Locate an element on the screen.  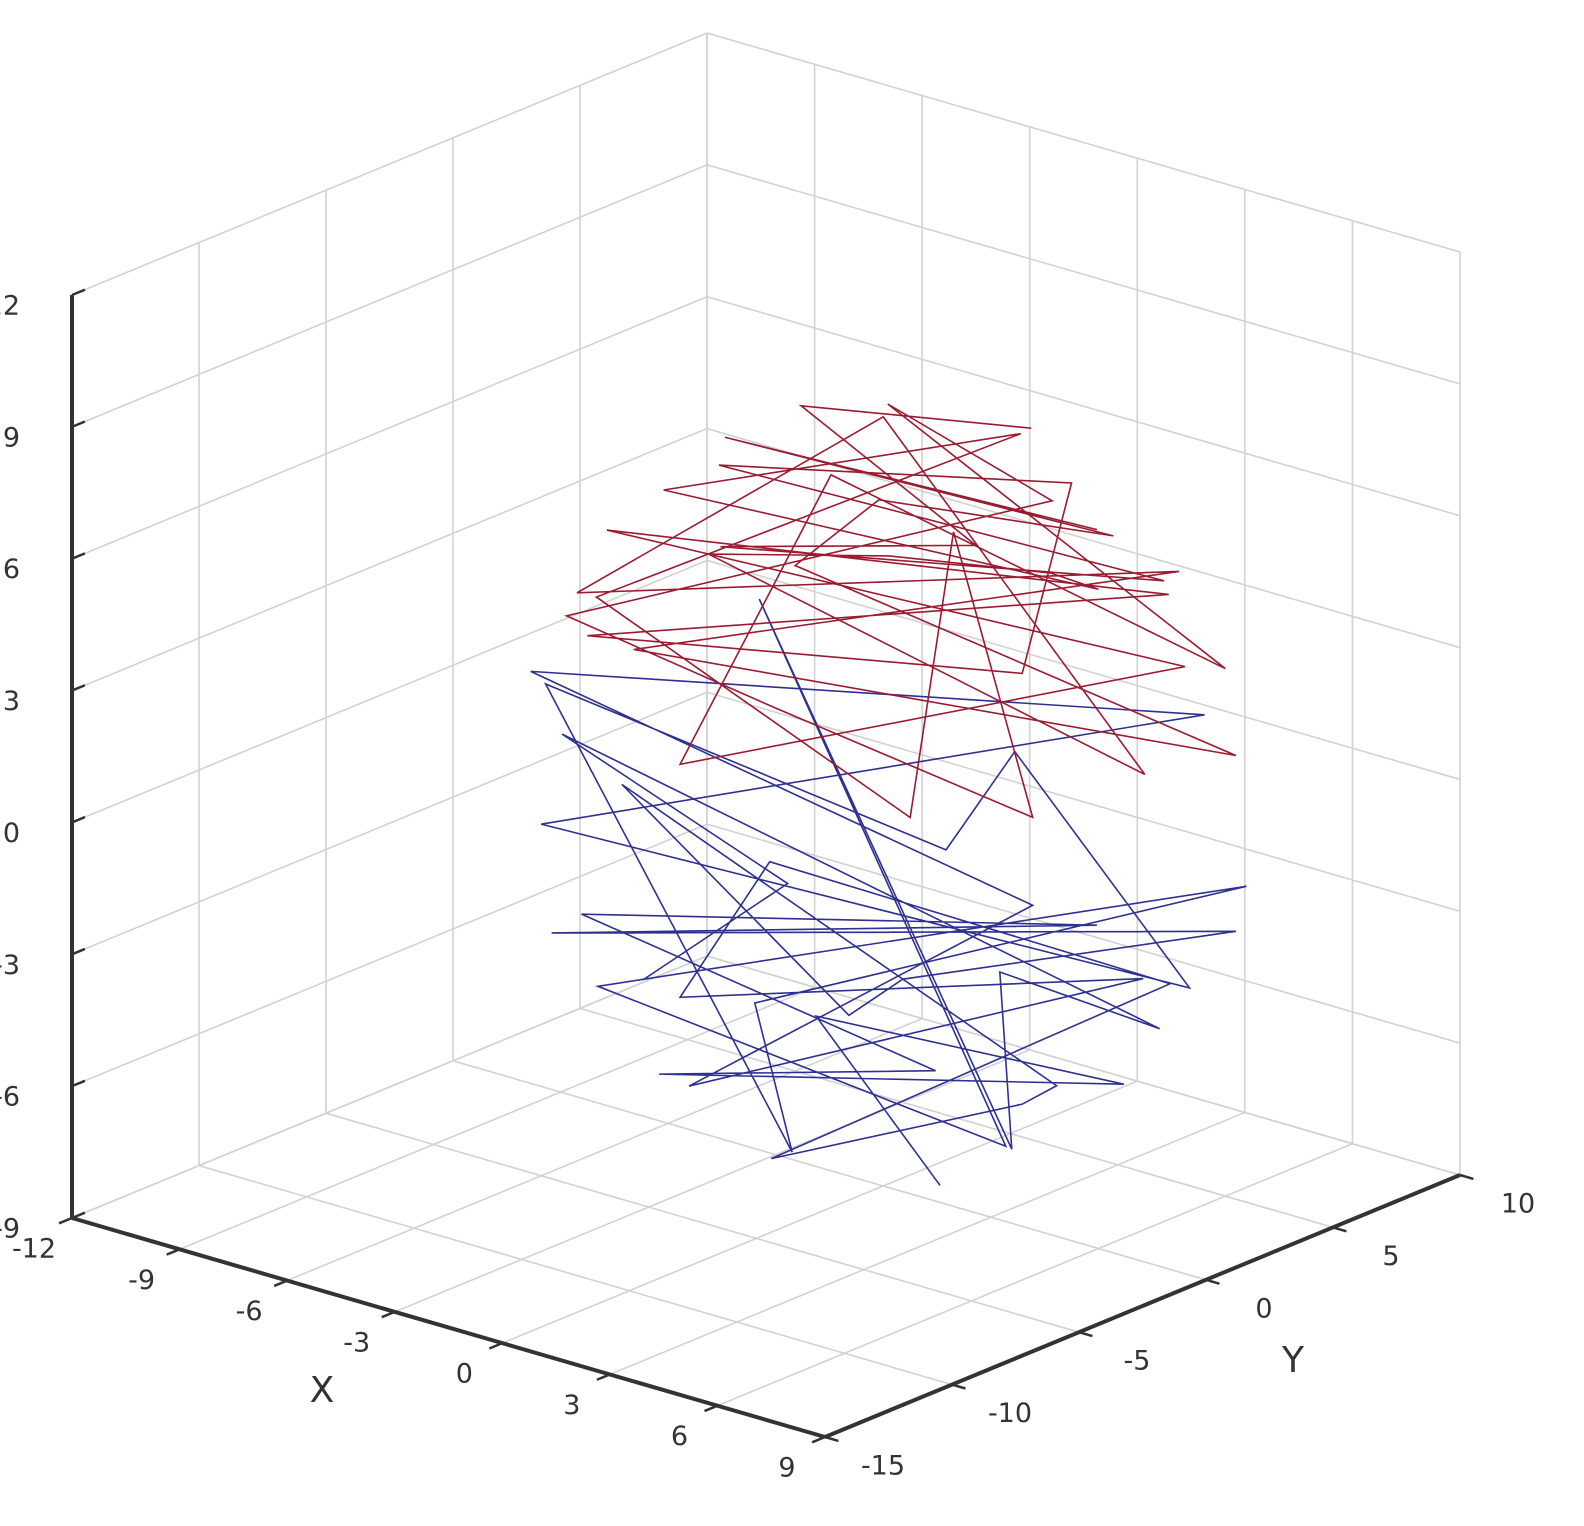
x-tick-label: -12 is located at coordinates (34, 1249).